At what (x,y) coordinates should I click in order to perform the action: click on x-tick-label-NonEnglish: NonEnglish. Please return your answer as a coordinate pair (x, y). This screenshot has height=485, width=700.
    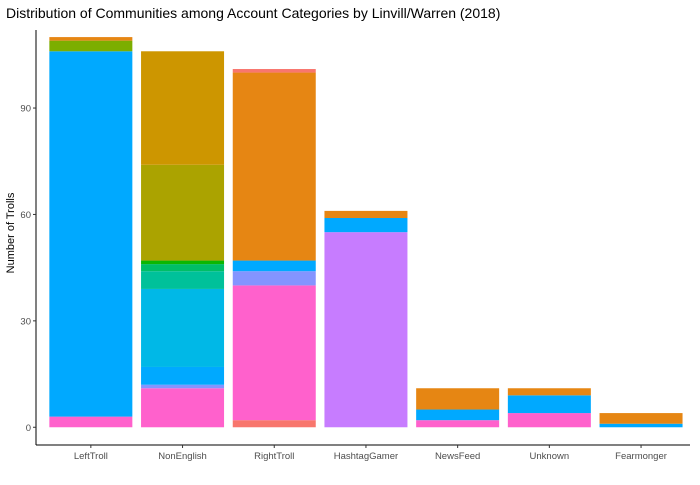
    Looking at the image, I should click on (182, 456).